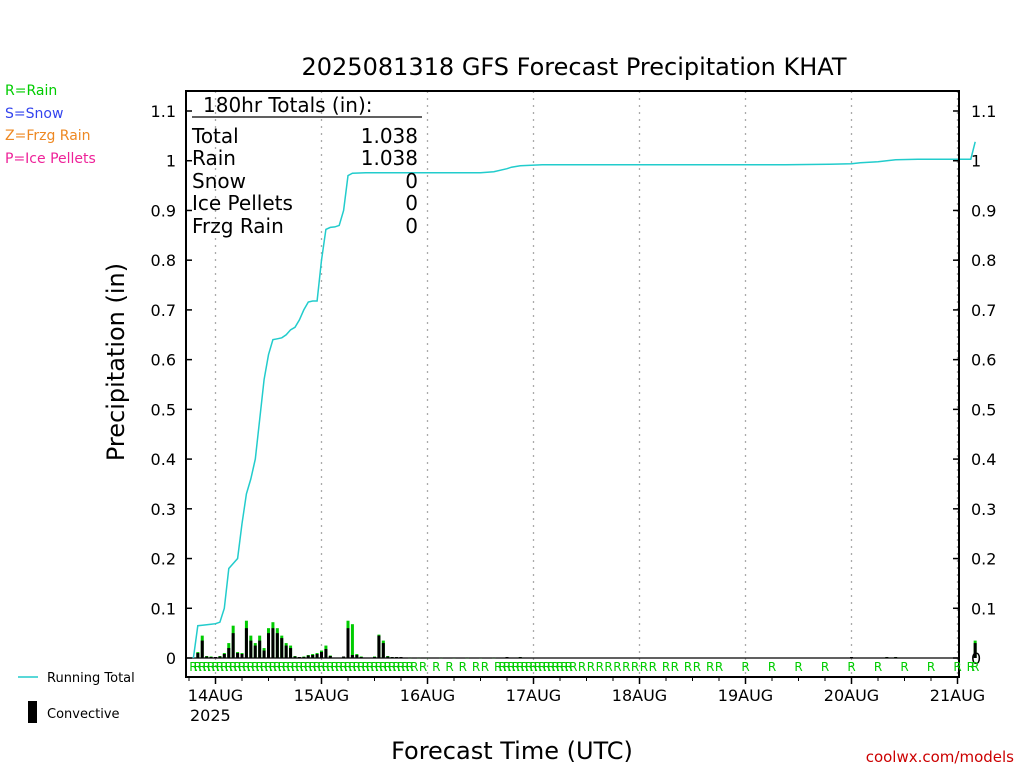 This screenshot has height=768, width=1024. I want to click on precip-type-legend: R=Rain S=Snow Z=Frzg Rain P=Ice Pellets, so click(50, 125).